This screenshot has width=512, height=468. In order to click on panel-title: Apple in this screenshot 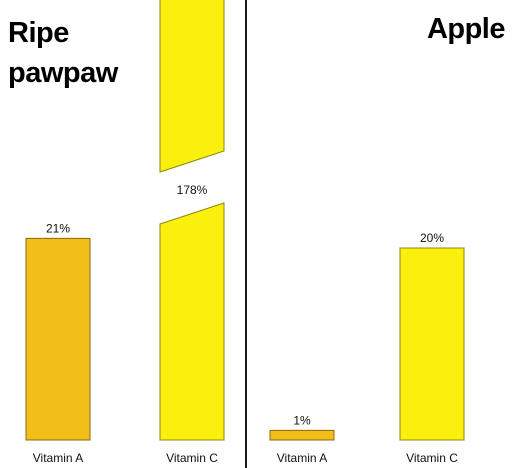, I will do `click(466, 29)`.